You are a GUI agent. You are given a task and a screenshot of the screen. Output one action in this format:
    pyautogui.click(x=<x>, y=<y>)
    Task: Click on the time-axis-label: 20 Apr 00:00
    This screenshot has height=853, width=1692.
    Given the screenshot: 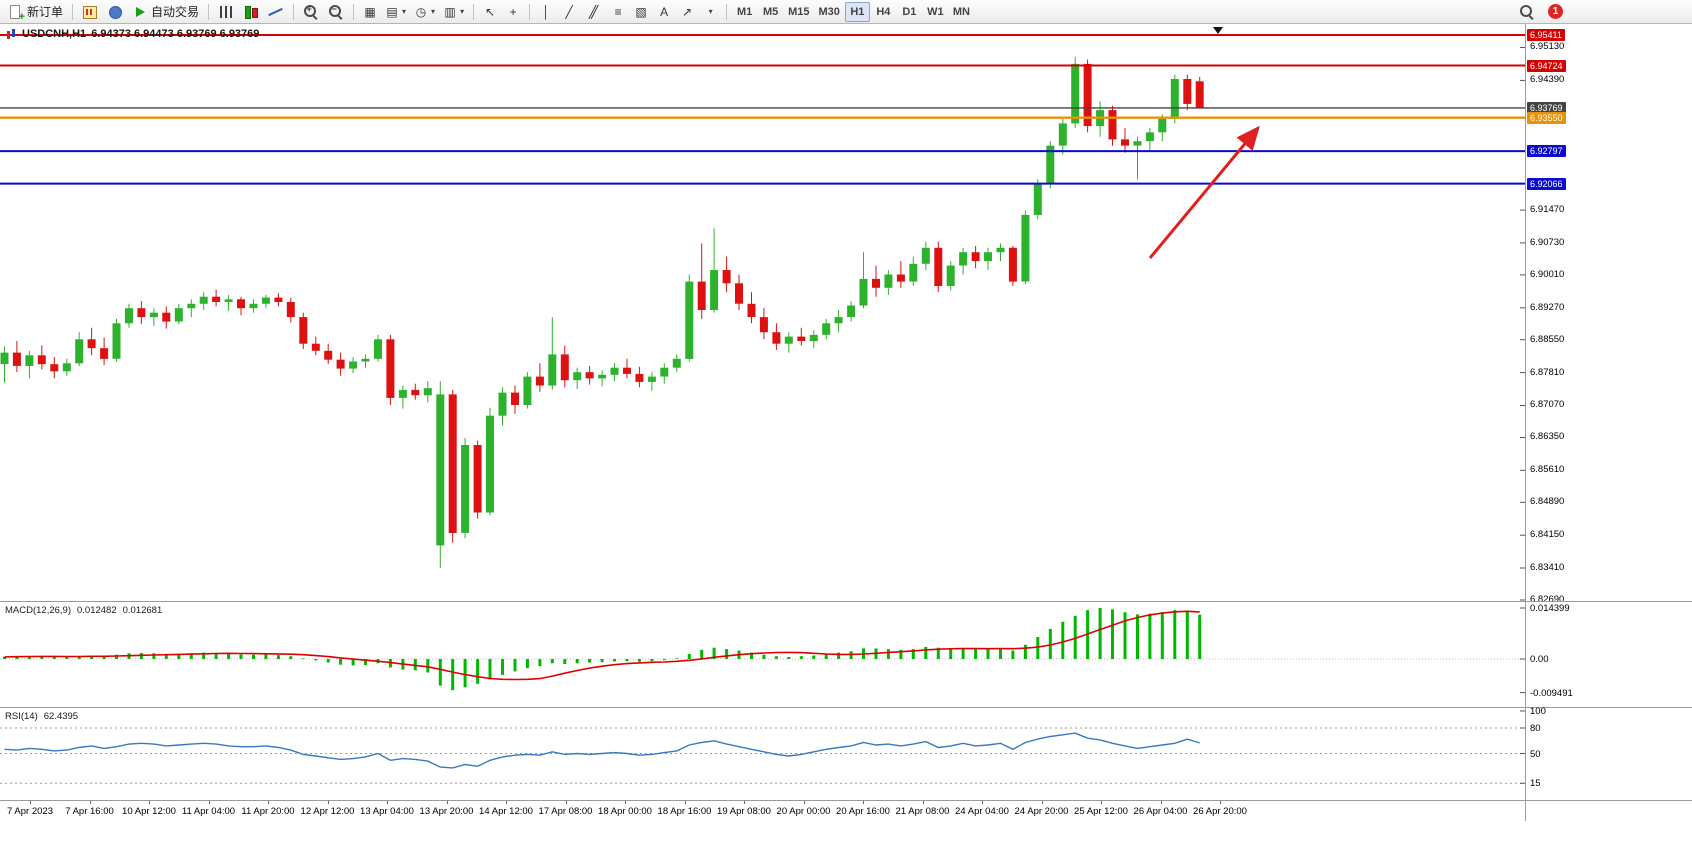 What is the action you would take?
    pyautogui.click(x=803, y=811)
    